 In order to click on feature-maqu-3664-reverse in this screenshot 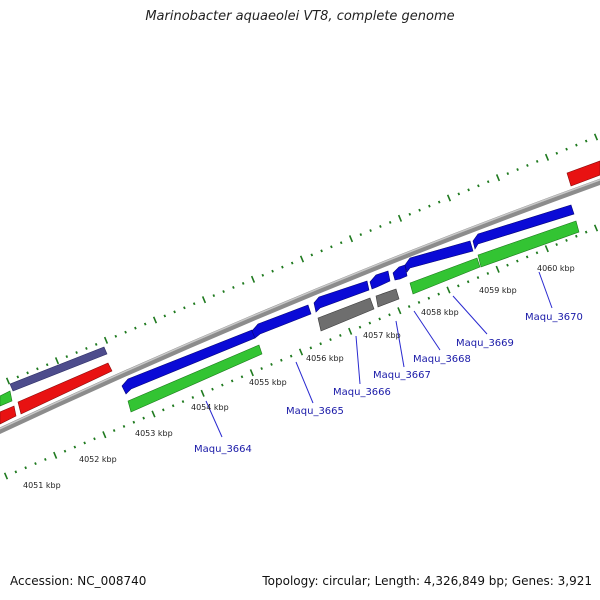, I will do `click(195, 378)`.